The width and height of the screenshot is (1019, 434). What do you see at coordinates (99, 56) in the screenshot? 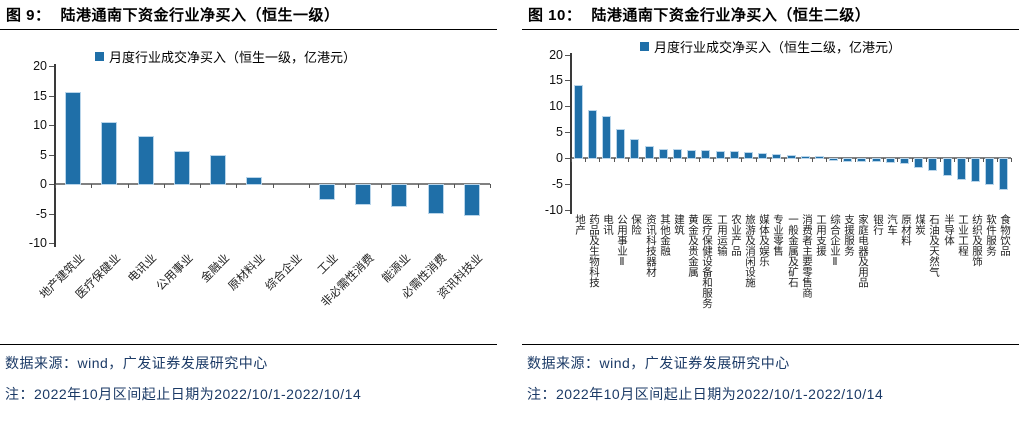
I see `legend-square-icon` at bounding box center [99, 56].